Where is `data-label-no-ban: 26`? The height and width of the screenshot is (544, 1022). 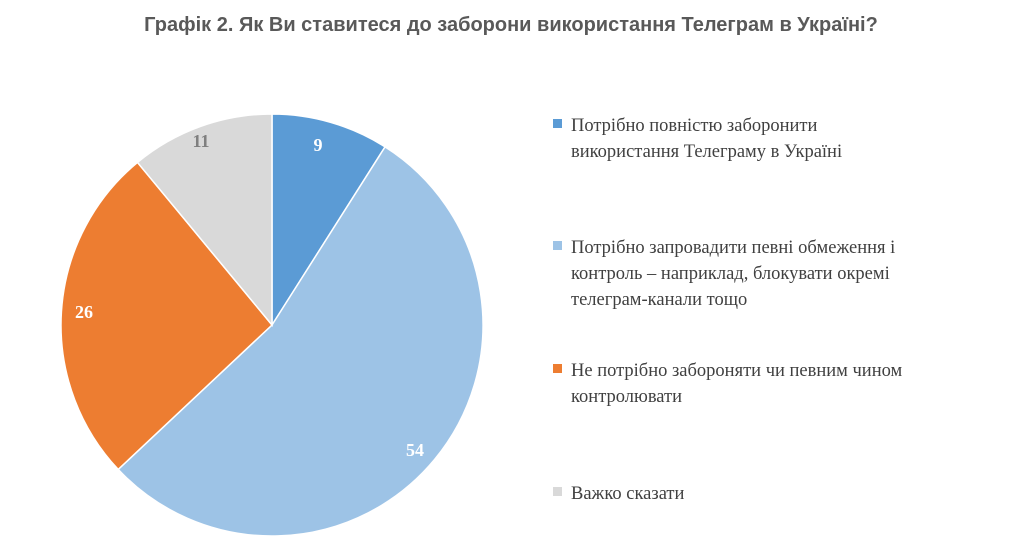 data-label-no-ban: 26 is located at coordinates (84, 312).